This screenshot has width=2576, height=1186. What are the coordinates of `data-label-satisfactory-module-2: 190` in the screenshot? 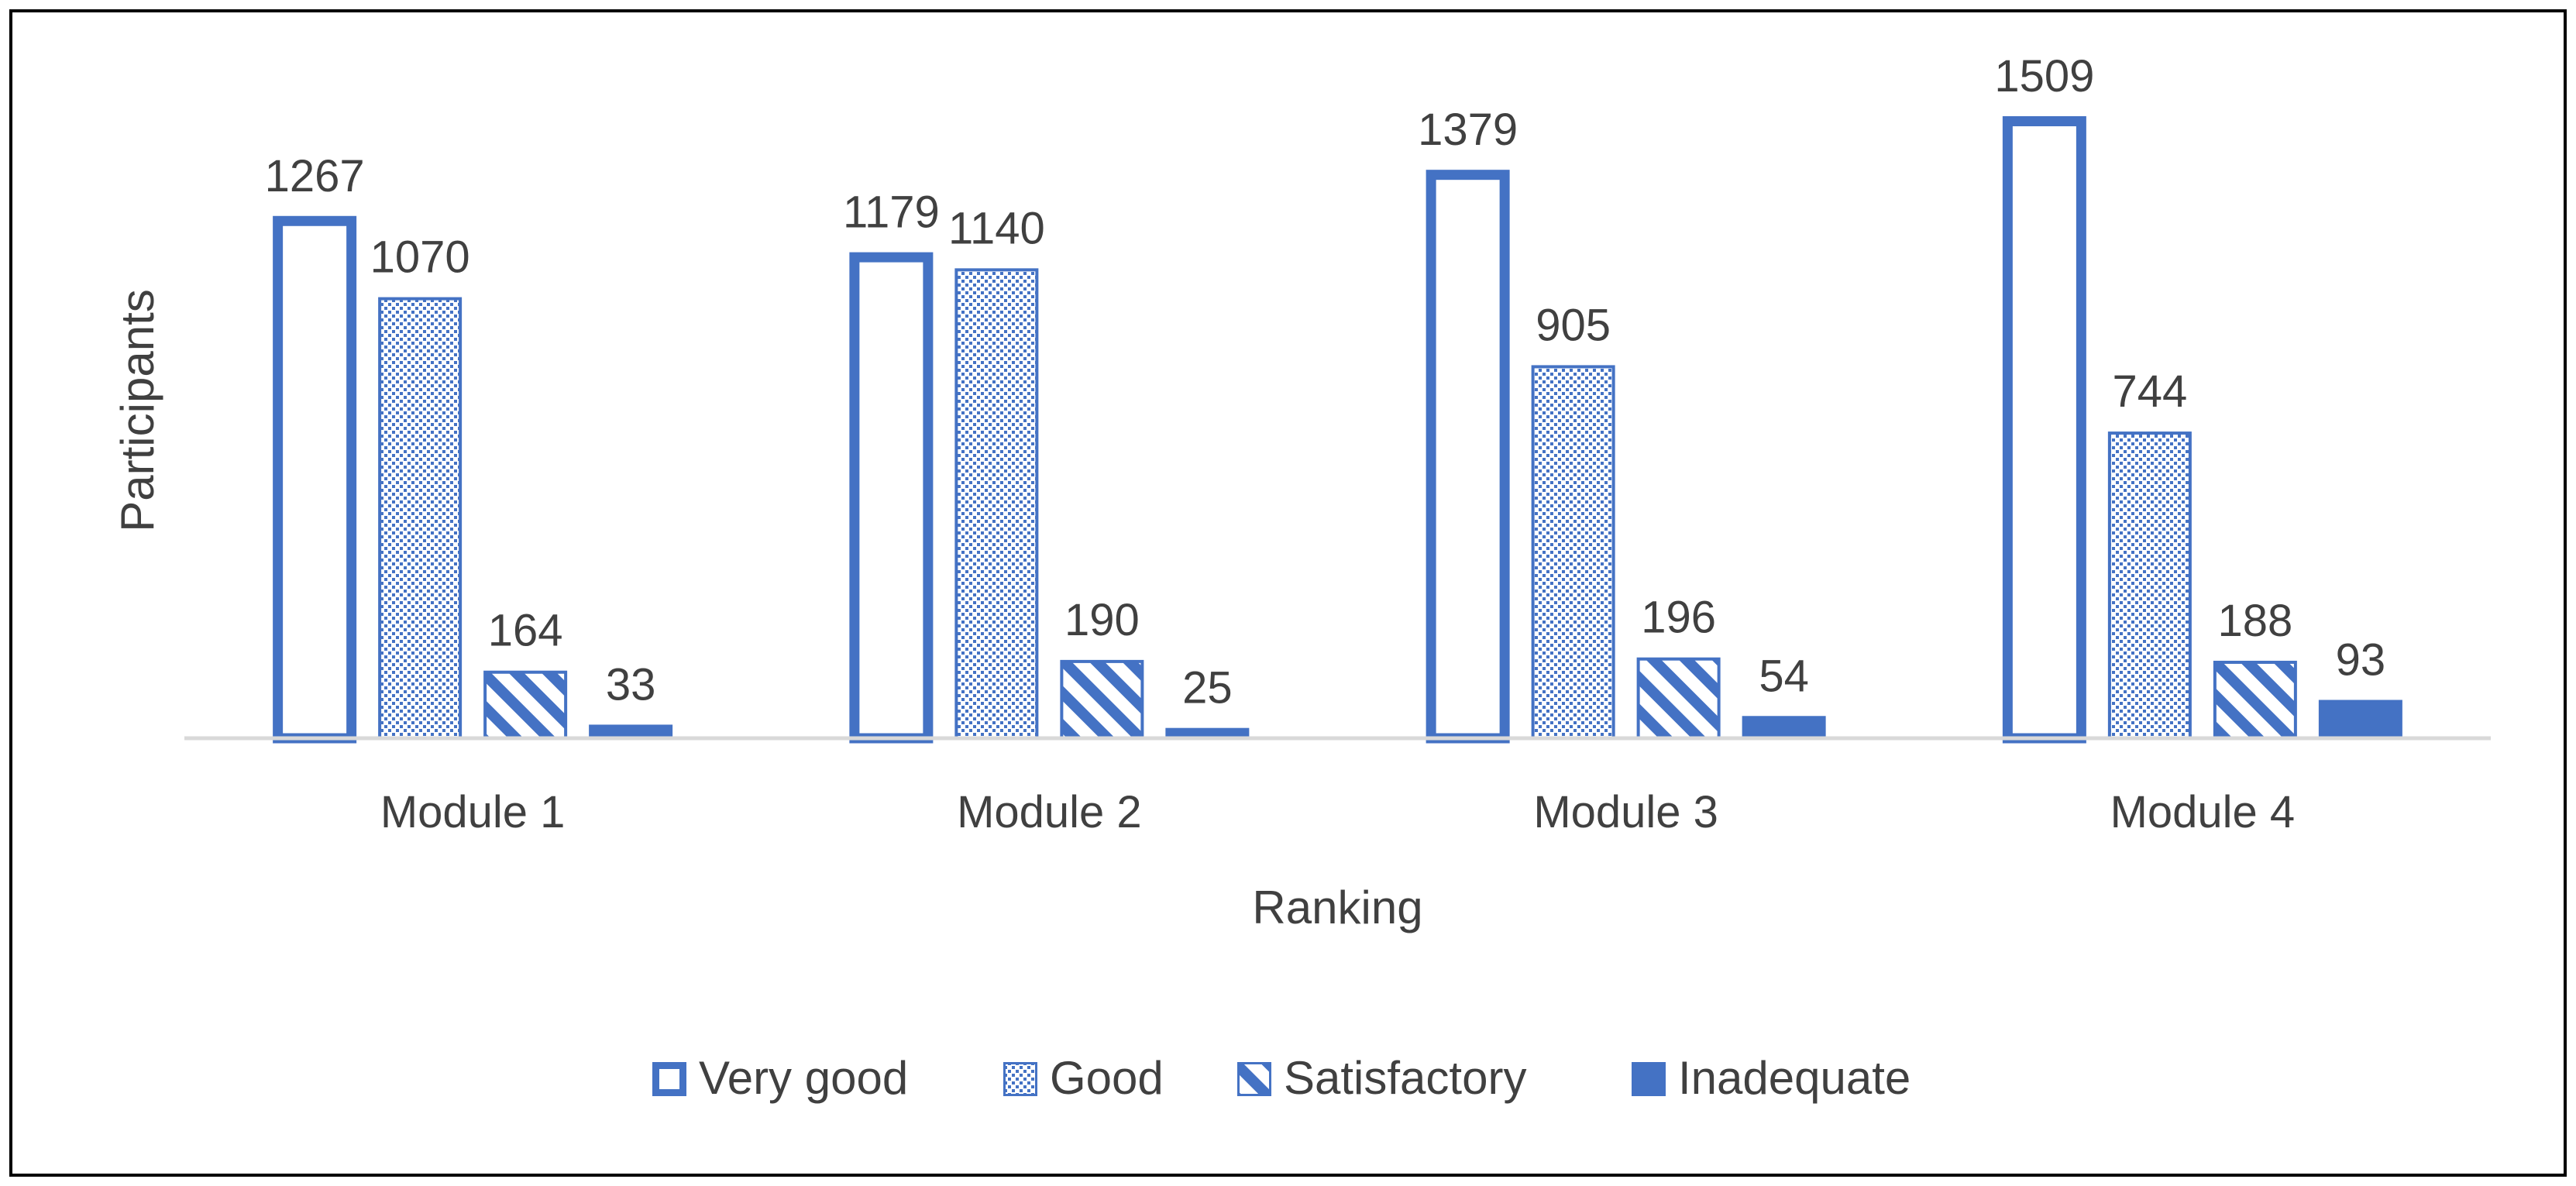 It's located at (1102, 620).